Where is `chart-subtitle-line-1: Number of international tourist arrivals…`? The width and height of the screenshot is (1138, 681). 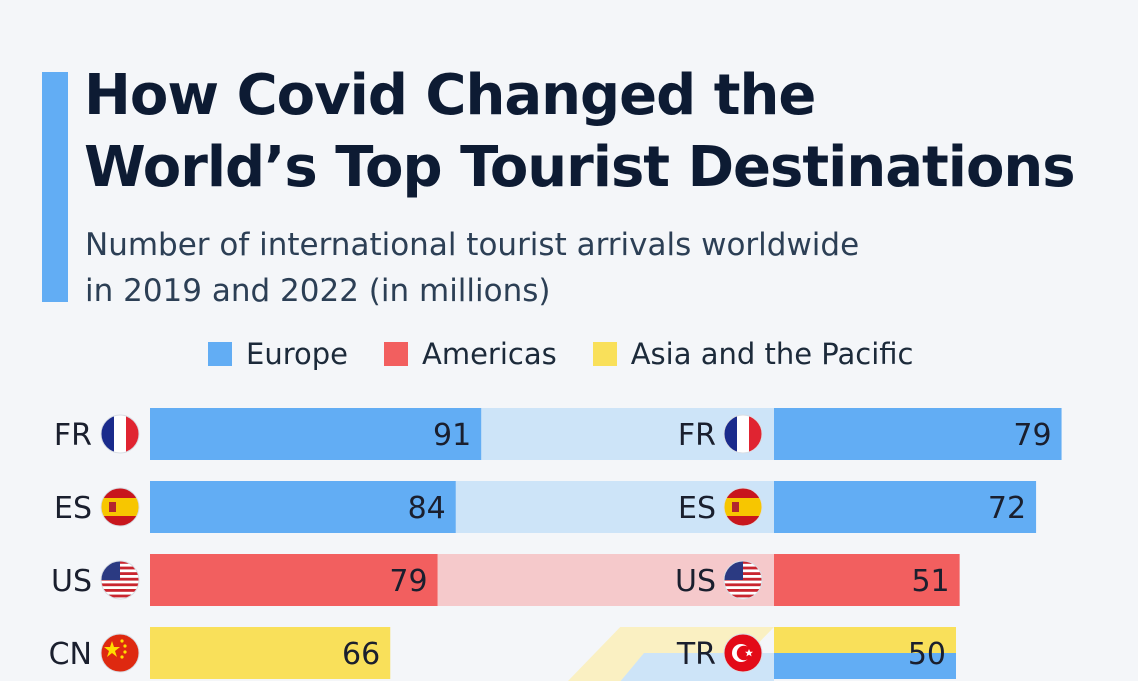
chart-subtitle-line-1: Number of international tourist arrivals… is located at coordinates (472, 245).